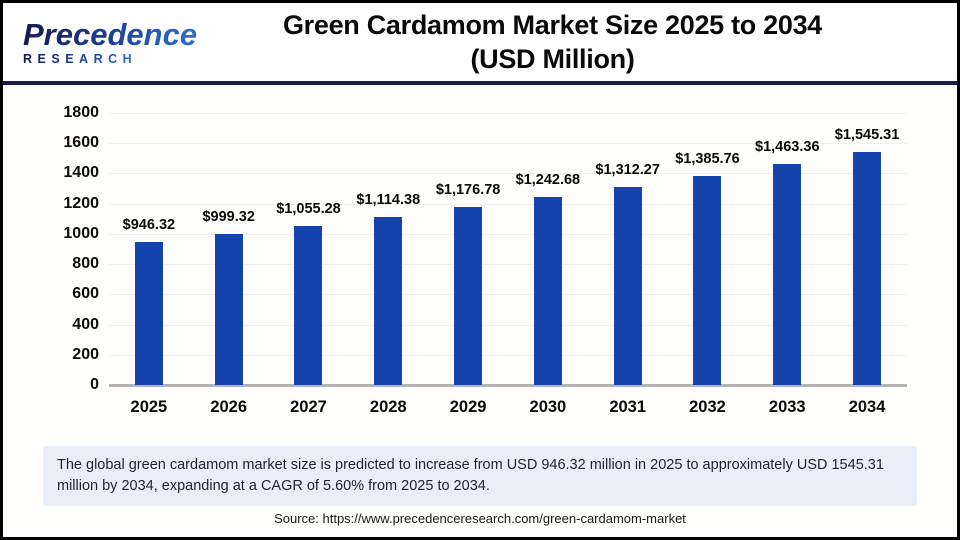  What do you see at coordinates (85, 264) in the screenshot?
I see `y-axis-tick-label: 800` at bounding box center [85, 264].